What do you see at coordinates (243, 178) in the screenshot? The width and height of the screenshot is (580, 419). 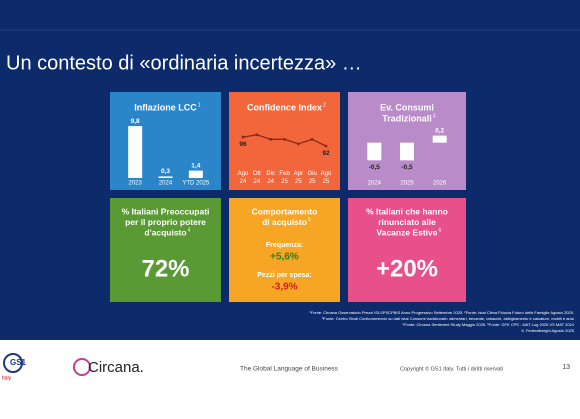 I see `x-tick-label: Ago 24` at bounding box center [243, 178].